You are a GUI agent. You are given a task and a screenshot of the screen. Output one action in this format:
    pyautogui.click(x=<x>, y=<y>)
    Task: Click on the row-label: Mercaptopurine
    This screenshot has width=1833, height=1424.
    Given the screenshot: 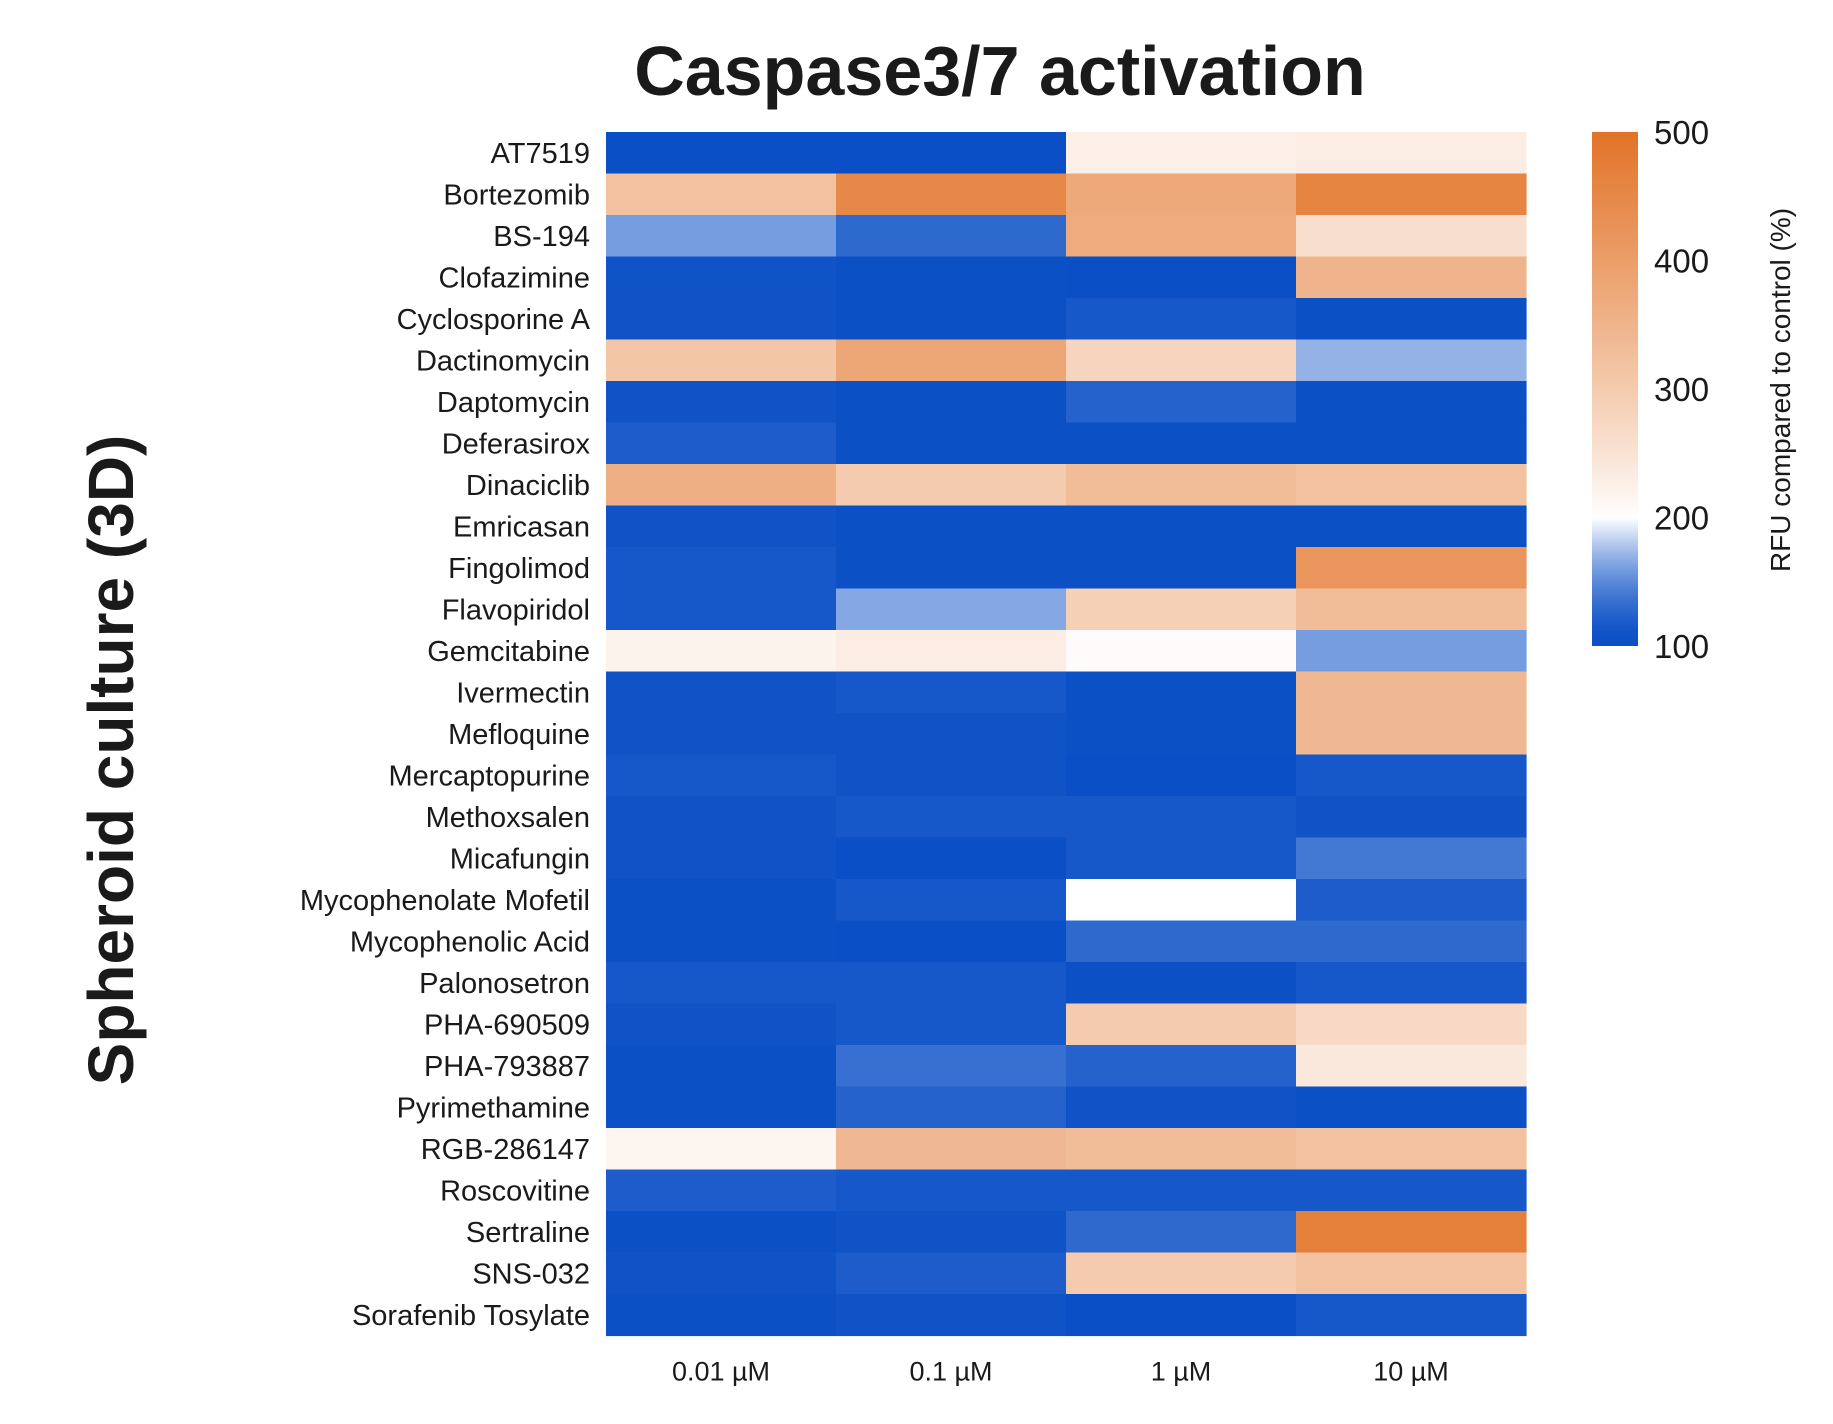 What is the action you would take?
    pyautogui.click(x=490, y=776)
    